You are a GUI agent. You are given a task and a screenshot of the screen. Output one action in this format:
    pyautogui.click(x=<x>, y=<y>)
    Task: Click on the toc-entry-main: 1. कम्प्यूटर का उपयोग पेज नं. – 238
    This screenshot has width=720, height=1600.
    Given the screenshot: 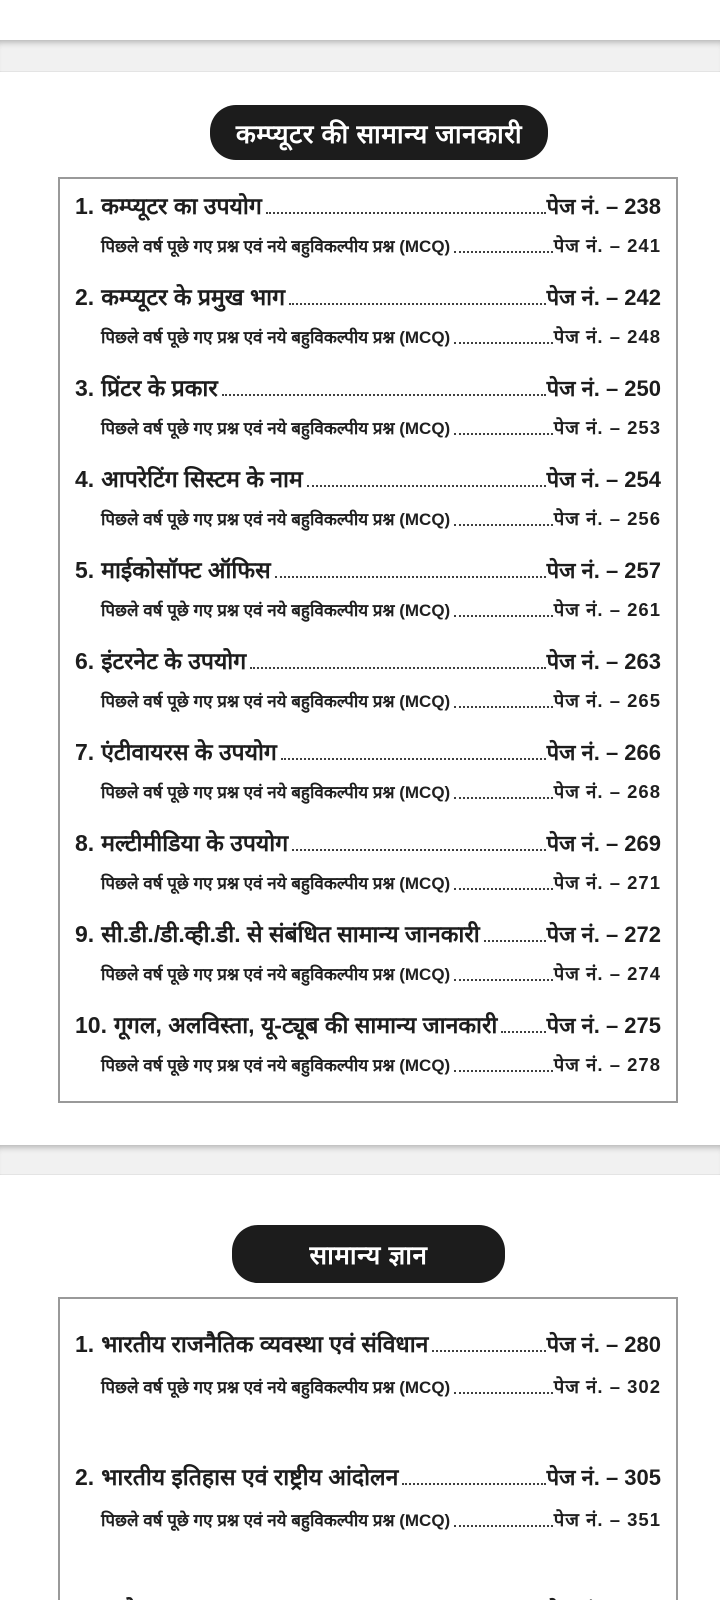 What is the action you would take?
    pyautogui.click(x=368, y=206)
    